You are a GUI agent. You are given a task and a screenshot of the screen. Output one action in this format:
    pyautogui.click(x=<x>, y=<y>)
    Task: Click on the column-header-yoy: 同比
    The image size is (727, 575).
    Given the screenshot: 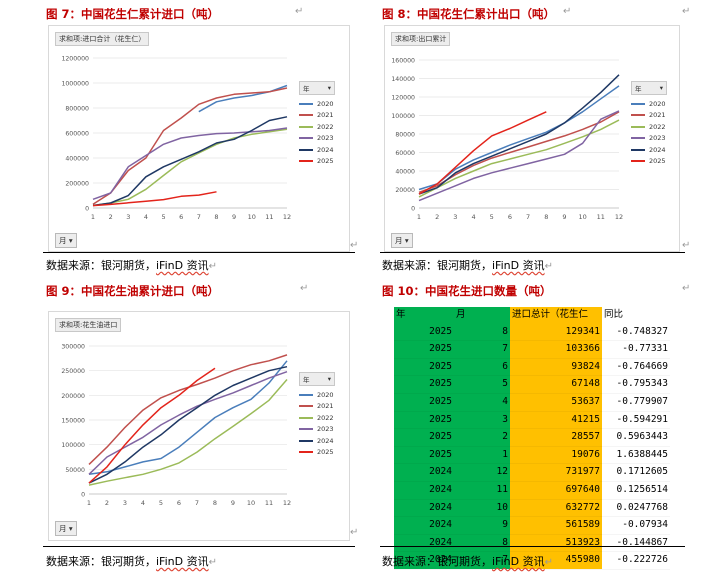 What is the action you would take?
    pyautogui.click(x=636, y=315)
    